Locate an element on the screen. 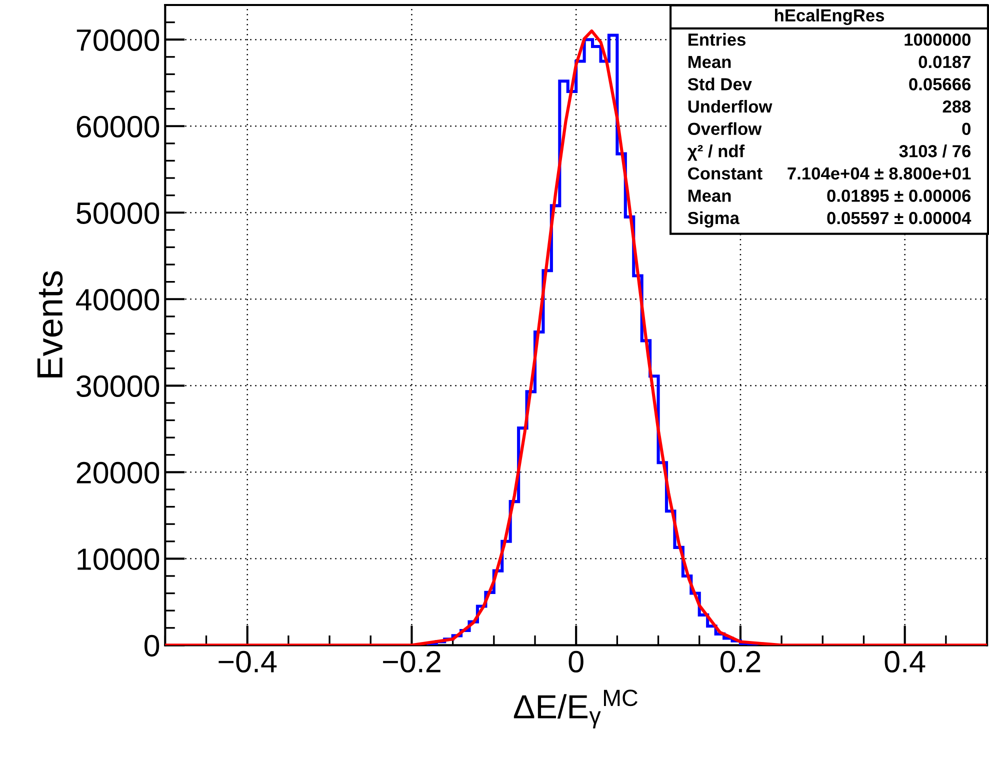  x-tick-label: 0.4 is located at coordinates (905, 661).